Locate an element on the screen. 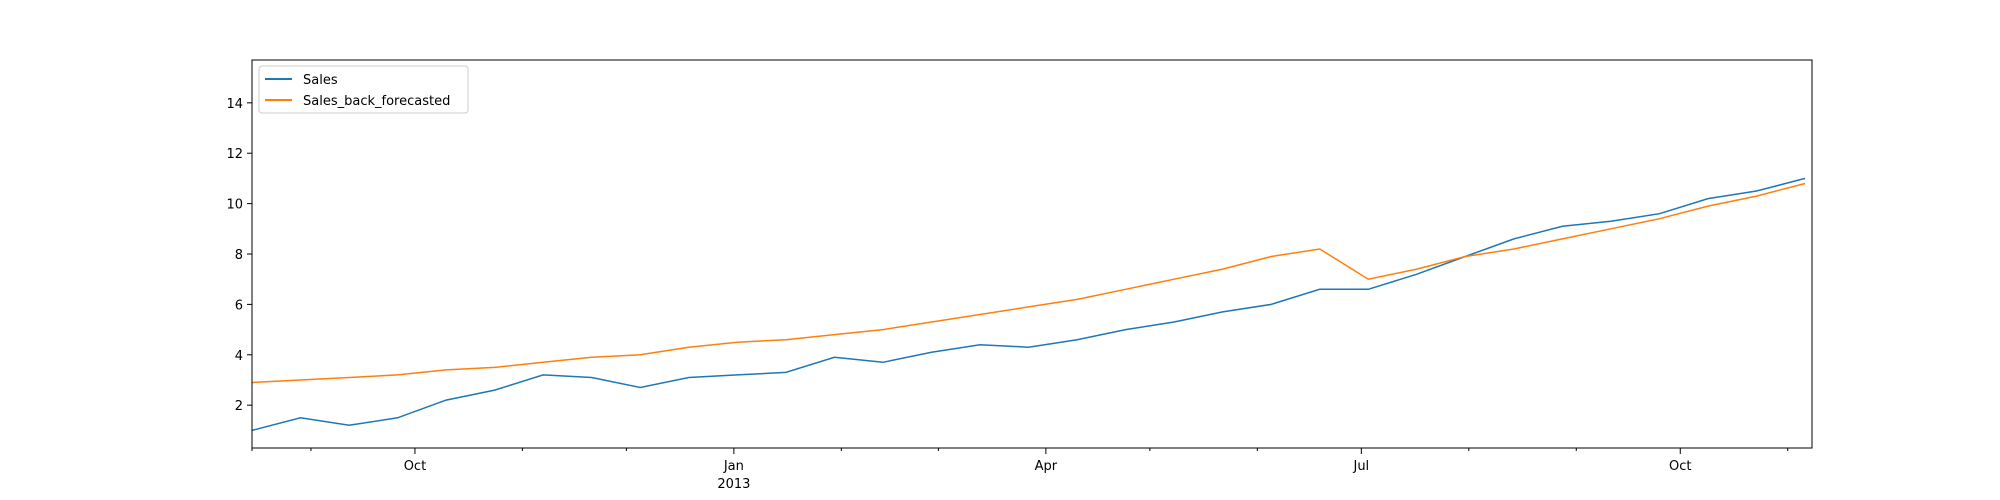 The image size is (2000, 500). x-axis: Oct Jan 2013 Apr Jul Oct is located at coordinates (1020, 470).